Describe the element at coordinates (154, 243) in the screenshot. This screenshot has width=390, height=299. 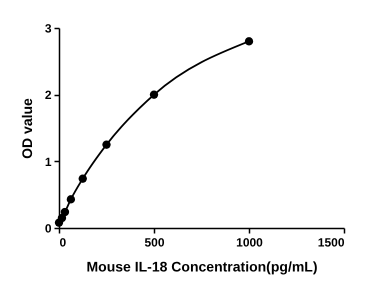
I see `x-tick-label: 500` at that location.